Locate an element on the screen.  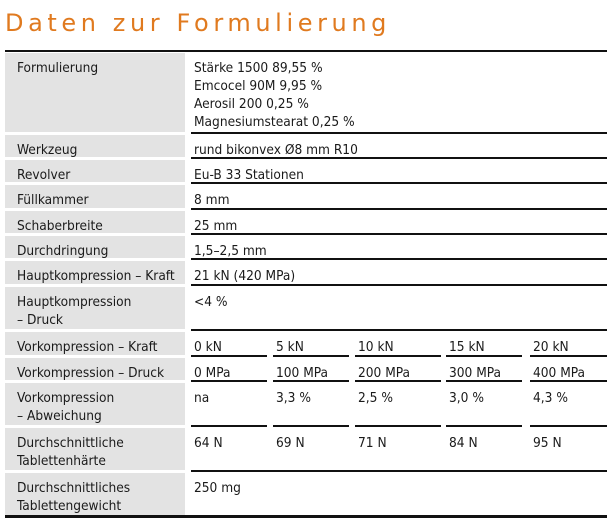
table-cell: 3,0 % is located at coordinates (484, 404).